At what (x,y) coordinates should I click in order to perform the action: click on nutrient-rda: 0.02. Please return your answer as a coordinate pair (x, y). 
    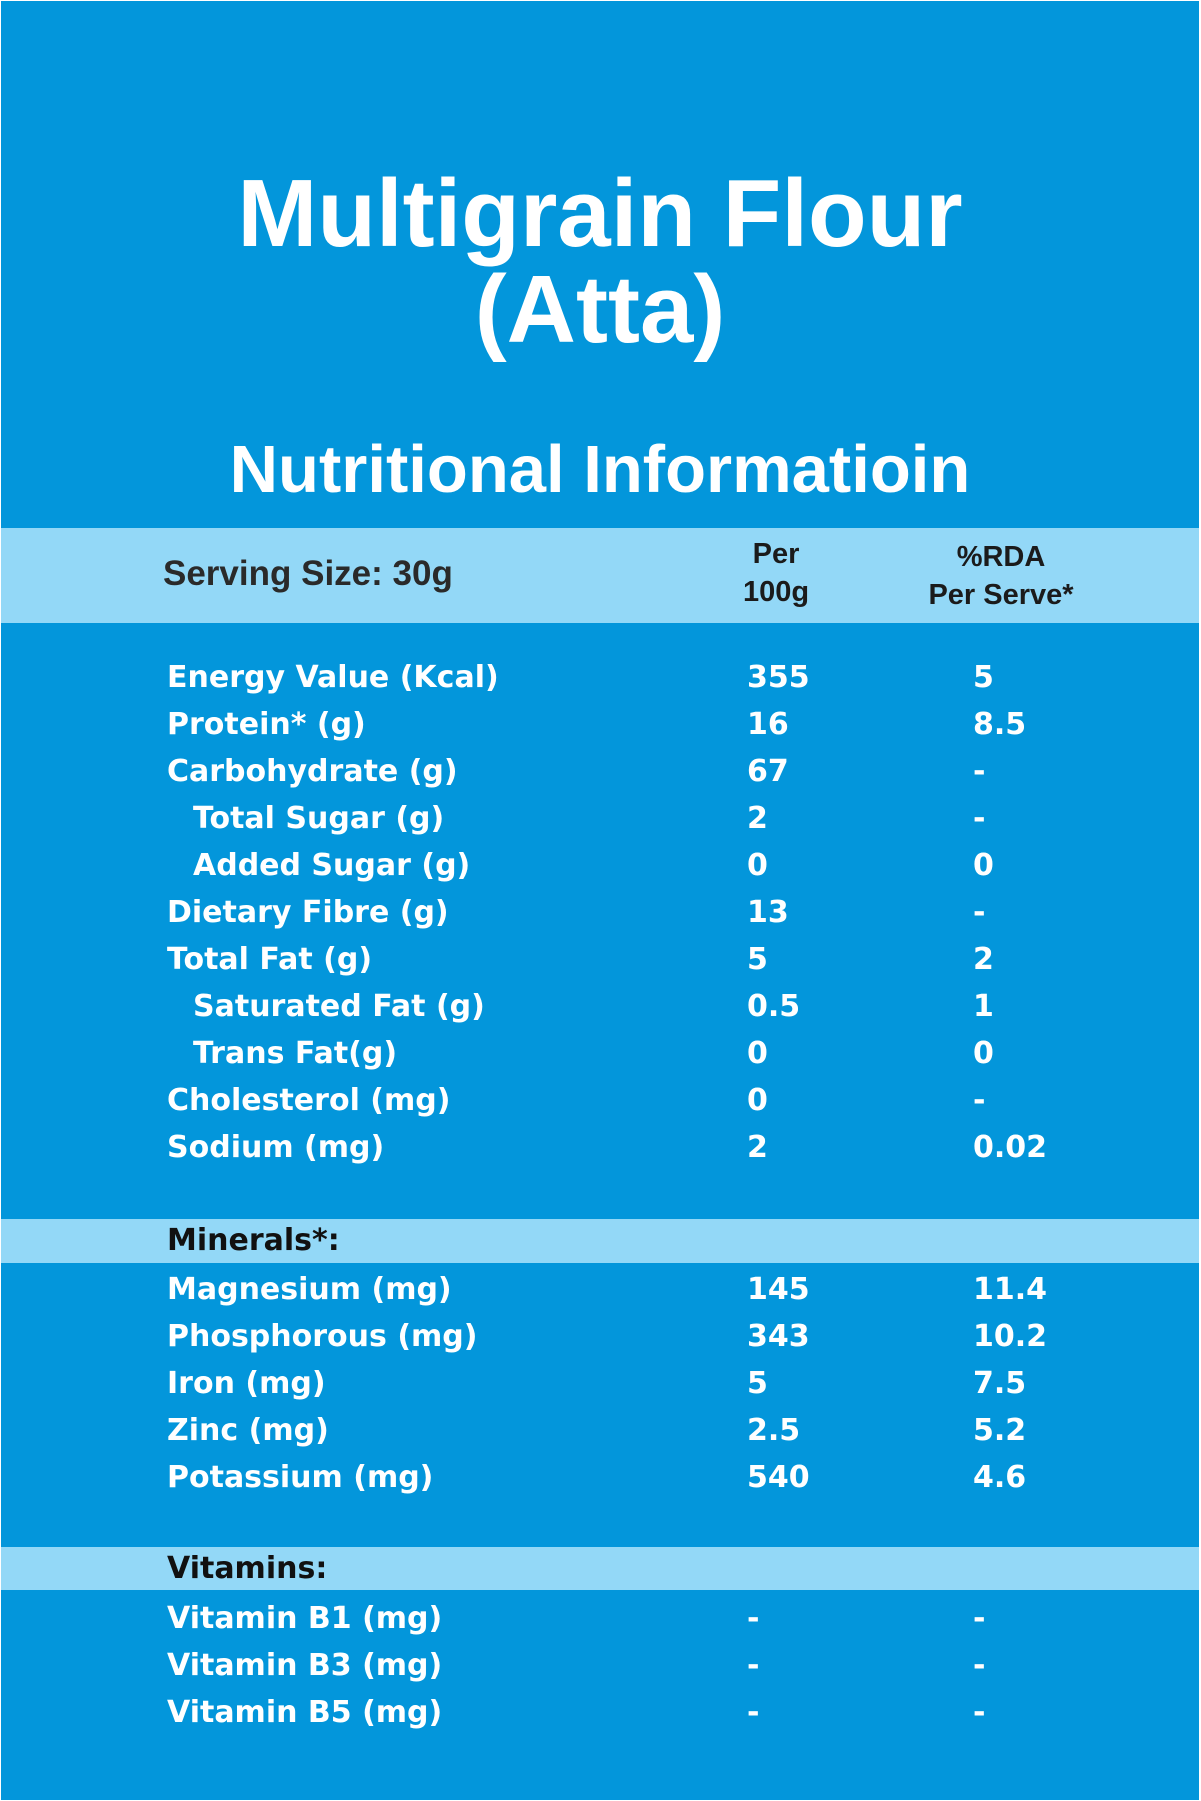
    Looking at the image, I should click on (1010, 1147).